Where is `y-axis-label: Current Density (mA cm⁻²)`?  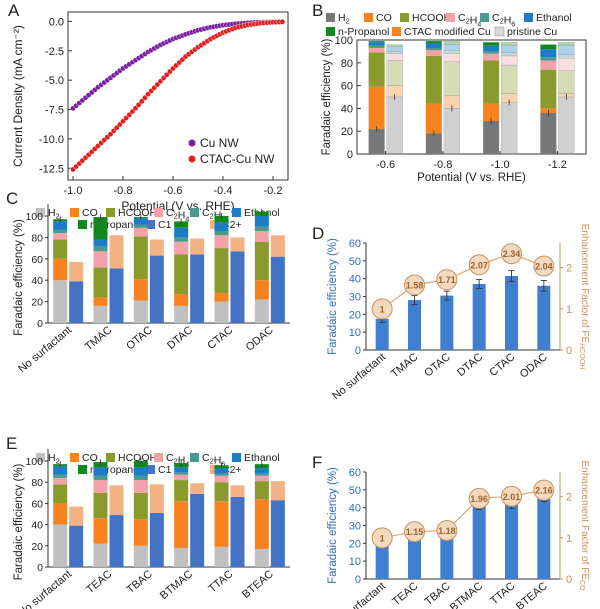 y-axis-label: Current Density (mA cm⁻²) is located at coordinates (18, 96).